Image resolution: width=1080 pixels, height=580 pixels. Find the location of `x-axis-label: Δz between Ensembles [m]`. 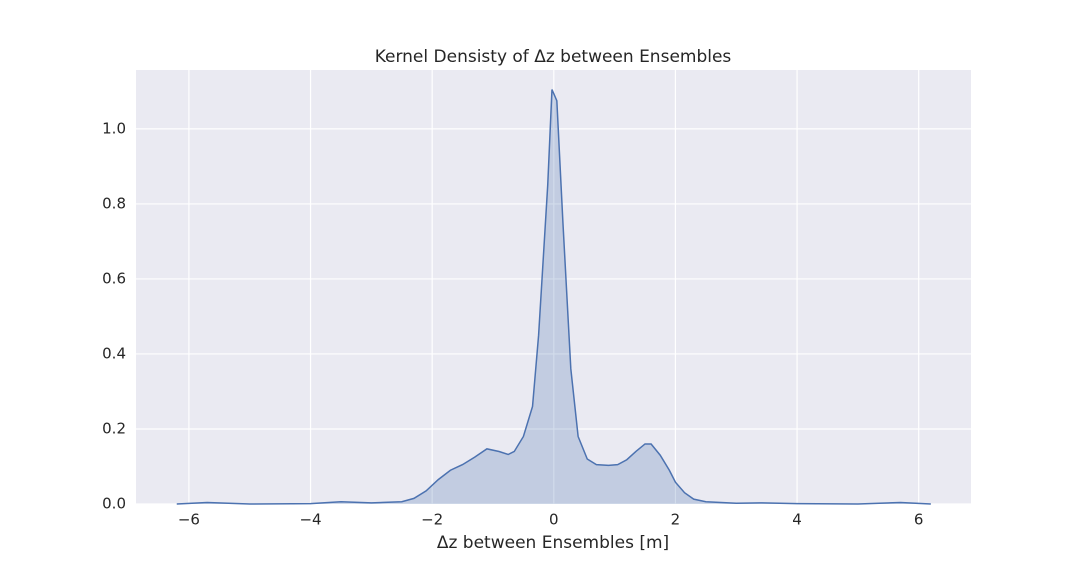

x-axis-label: Δz between Ensembles [m] is located at coordinates (553, 543).